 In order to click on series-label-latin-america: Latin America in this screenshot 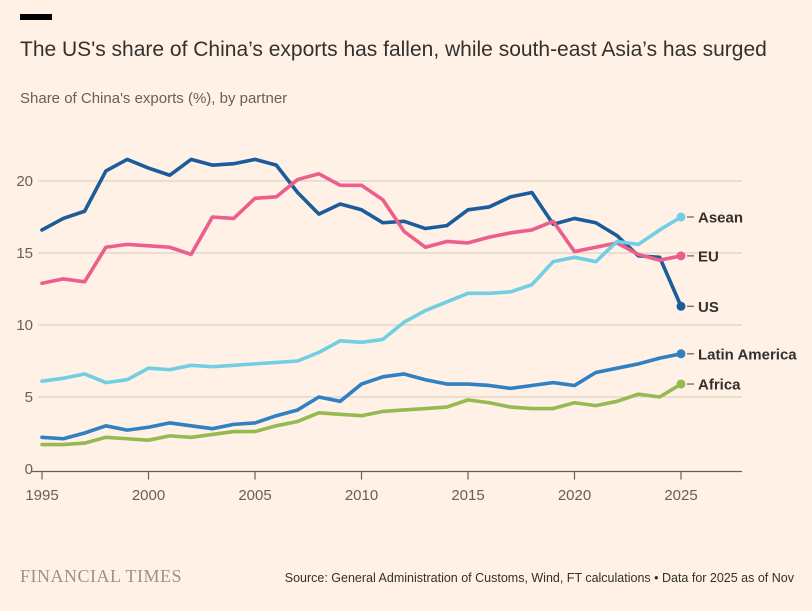, I will do `click(747, 354)`.